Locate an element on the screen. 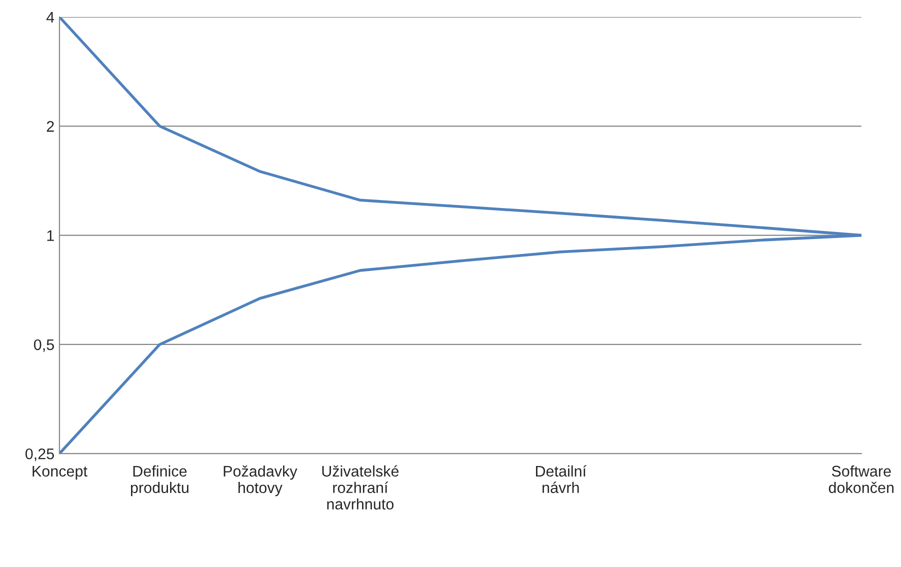 Image resolution: width=901 pixels, height=567 pixels. y-tick-label: 4 is located at coordinates (50, 17).